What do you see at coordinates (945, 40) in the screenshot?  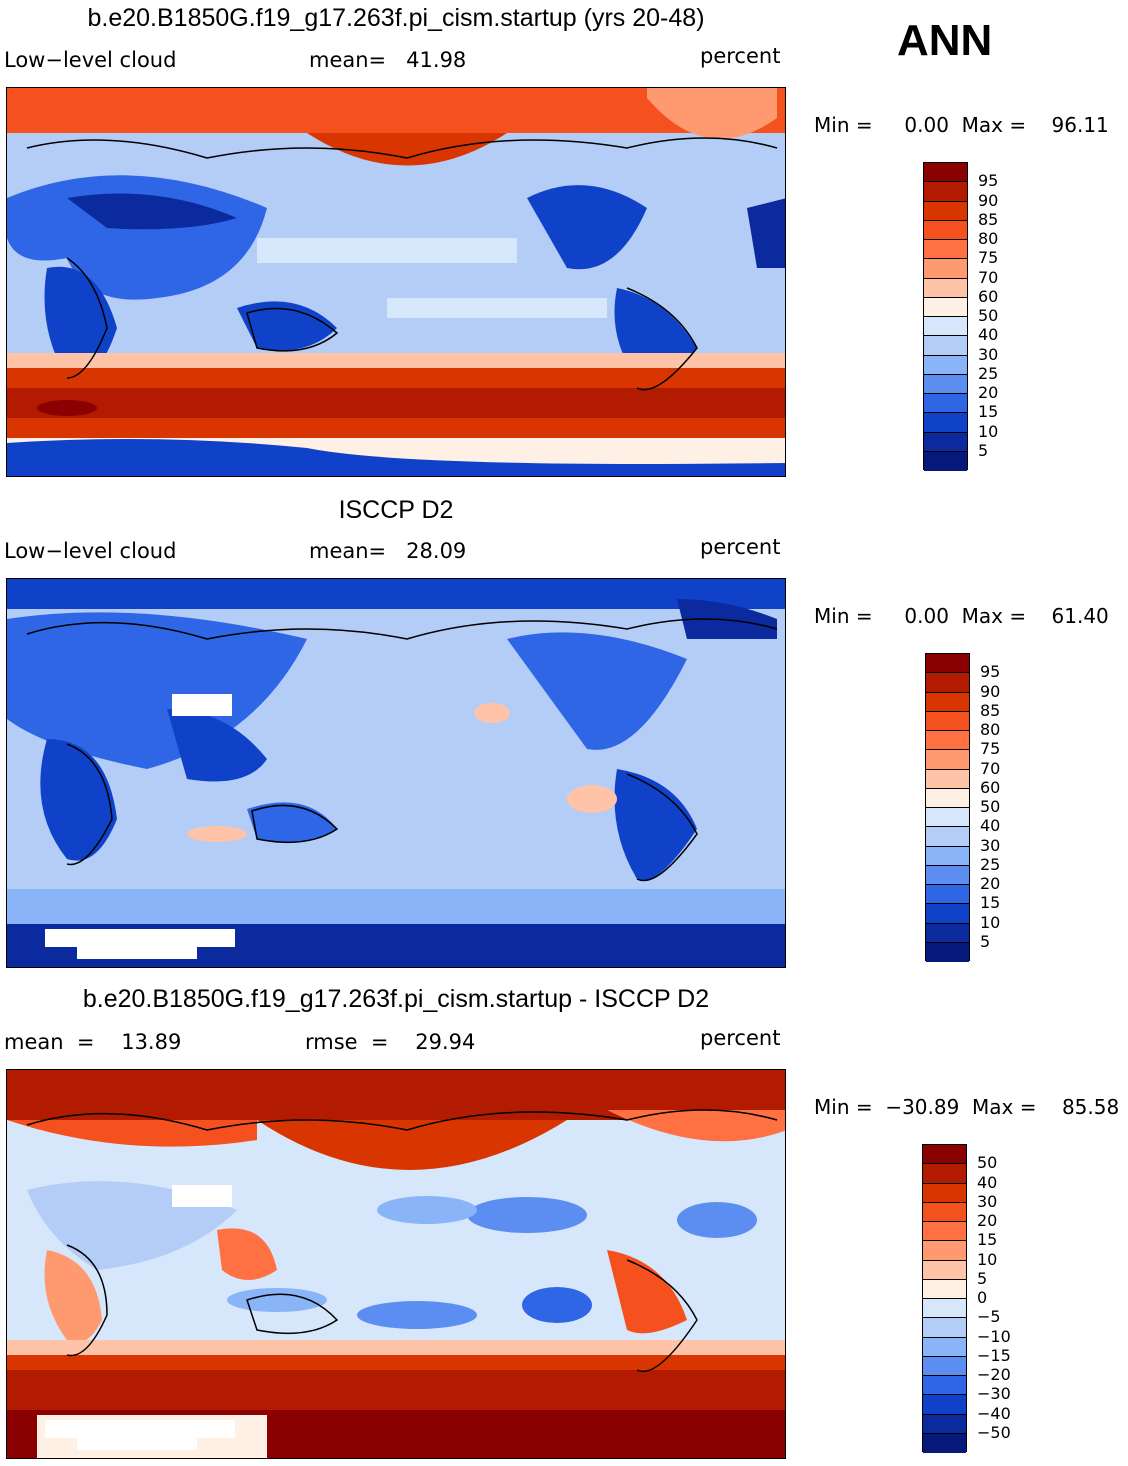 I see `season-label: ANN` at bounding box center [945, 40].